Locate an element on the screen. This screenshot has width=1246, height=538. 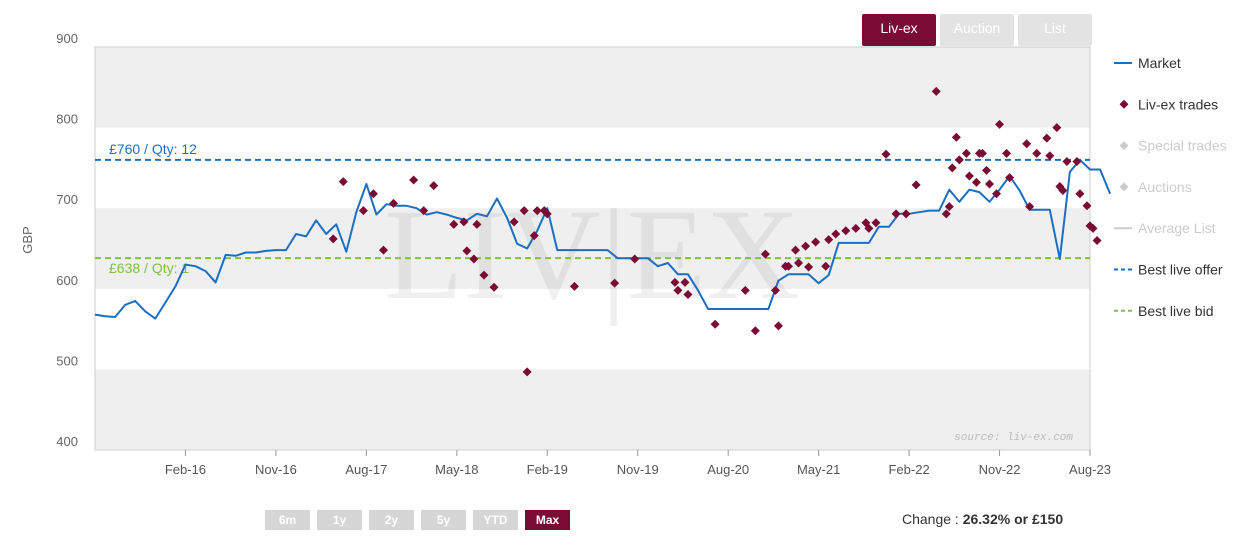
range-6m-button: 6m is located at coordinates (287, 520).